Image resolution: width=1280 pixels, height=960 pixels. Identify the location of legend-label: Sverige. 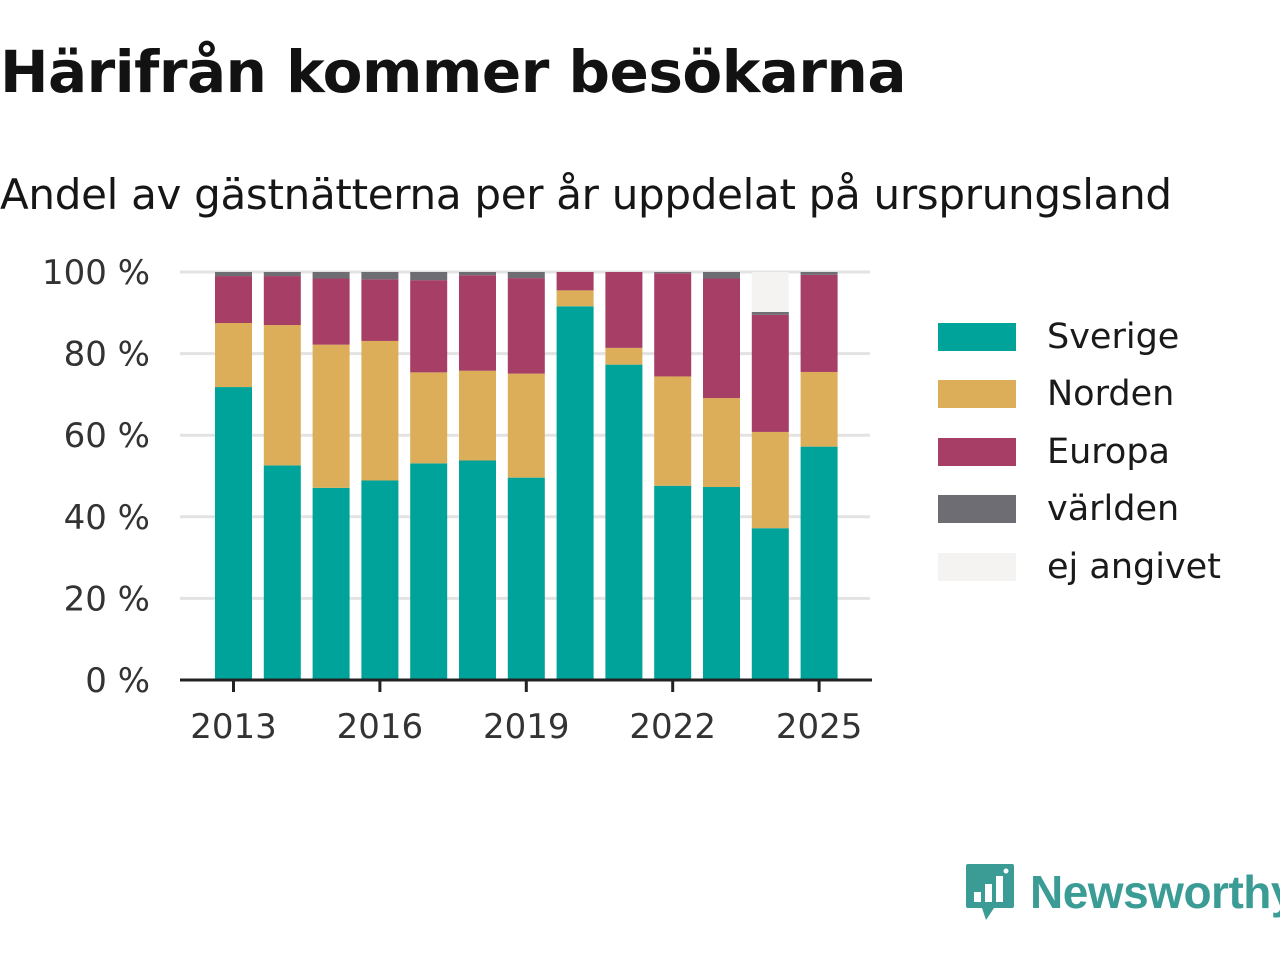
(1113, 336).